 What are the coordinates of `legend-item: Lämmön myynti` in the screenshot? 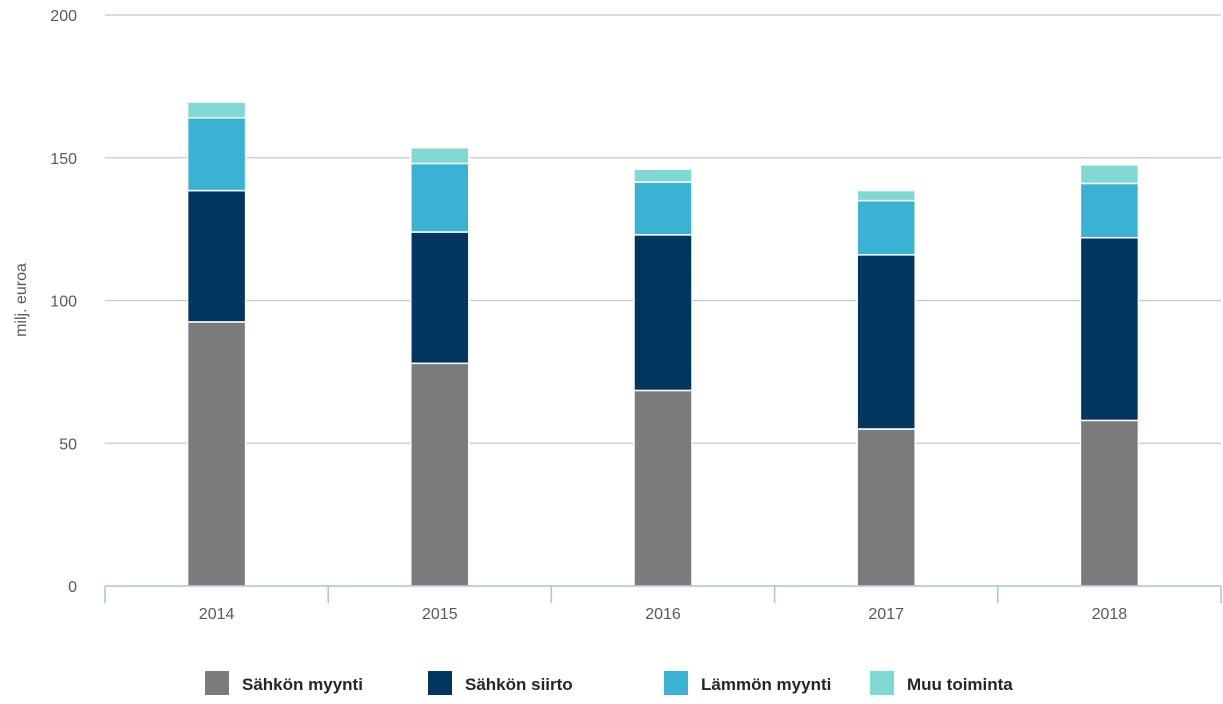 It's located at (747, 683).